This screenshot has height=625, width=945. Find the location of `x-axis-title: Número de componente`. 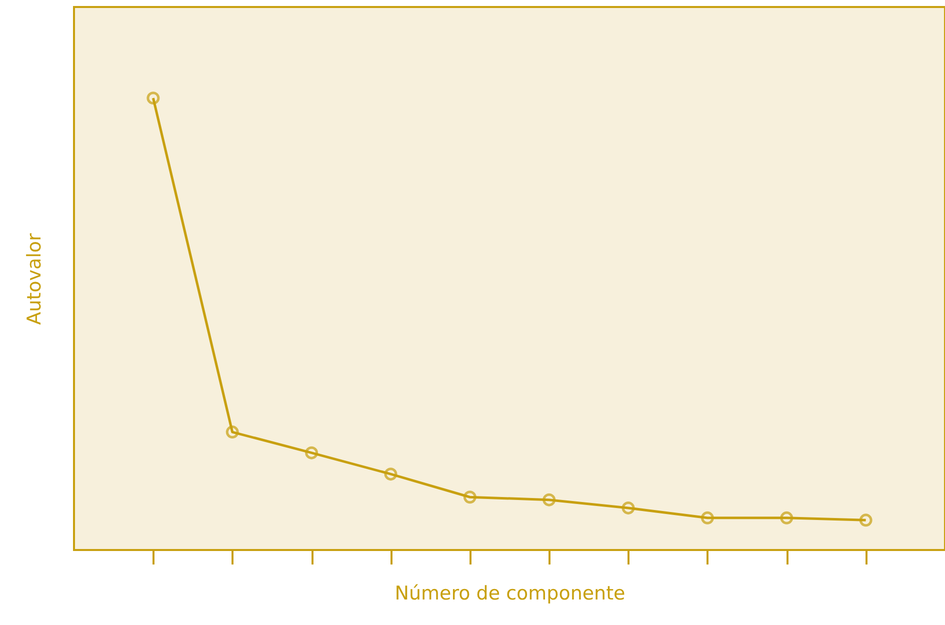

x-axis-title: Número de componente is located at coordinates (510, 593).